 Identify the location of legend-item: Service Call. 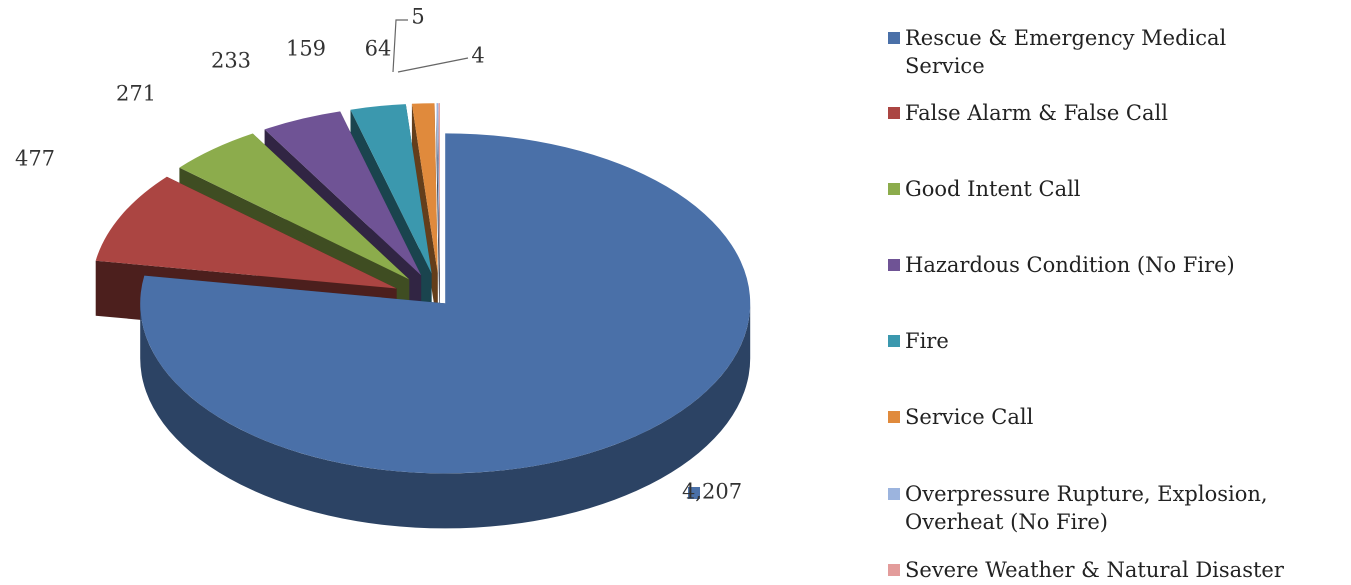
(1113, 417).